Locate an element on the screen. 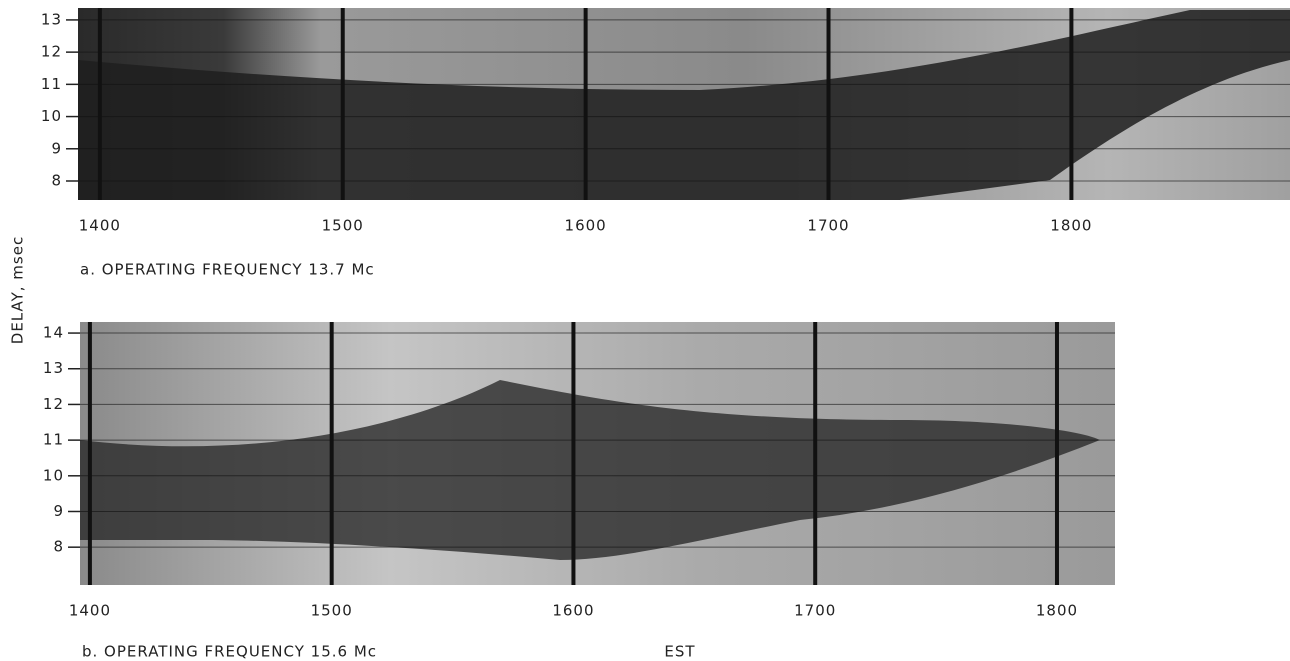  x-axis-label: EST is located at coordinates (679, 652).